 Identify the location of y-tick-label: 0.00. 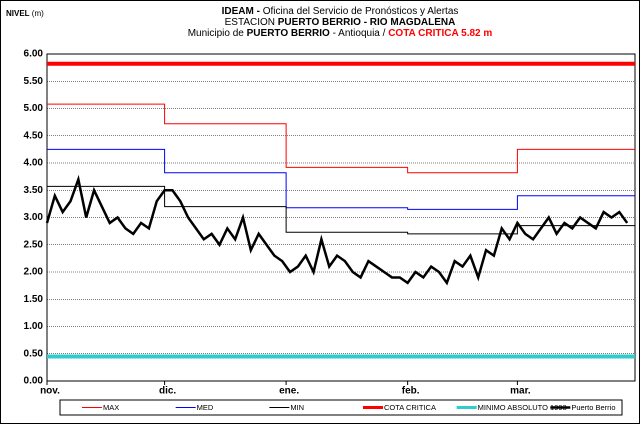
(34, 381).